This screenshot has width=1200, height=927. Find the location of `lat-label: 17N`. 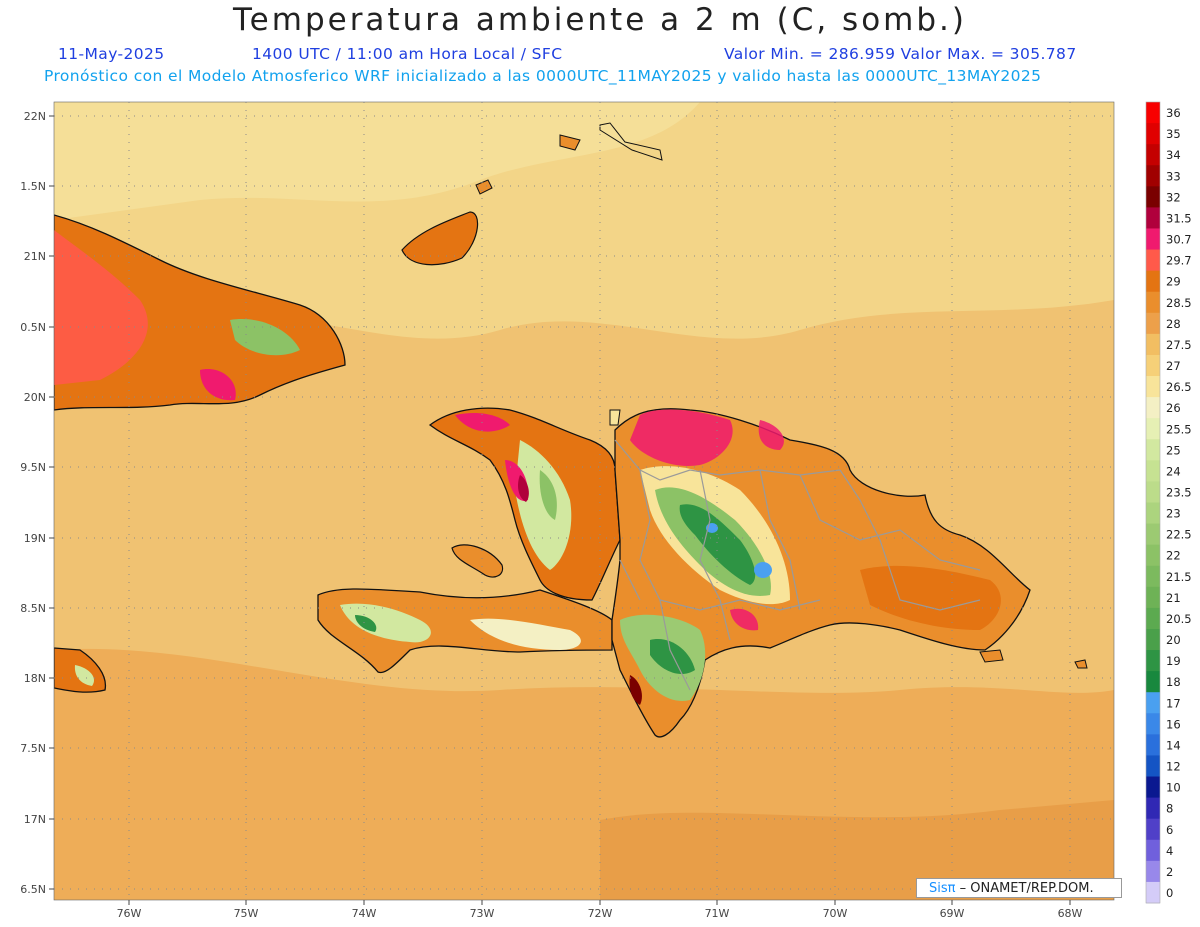

lat-label: 17N is located at coordinates (35, 819).